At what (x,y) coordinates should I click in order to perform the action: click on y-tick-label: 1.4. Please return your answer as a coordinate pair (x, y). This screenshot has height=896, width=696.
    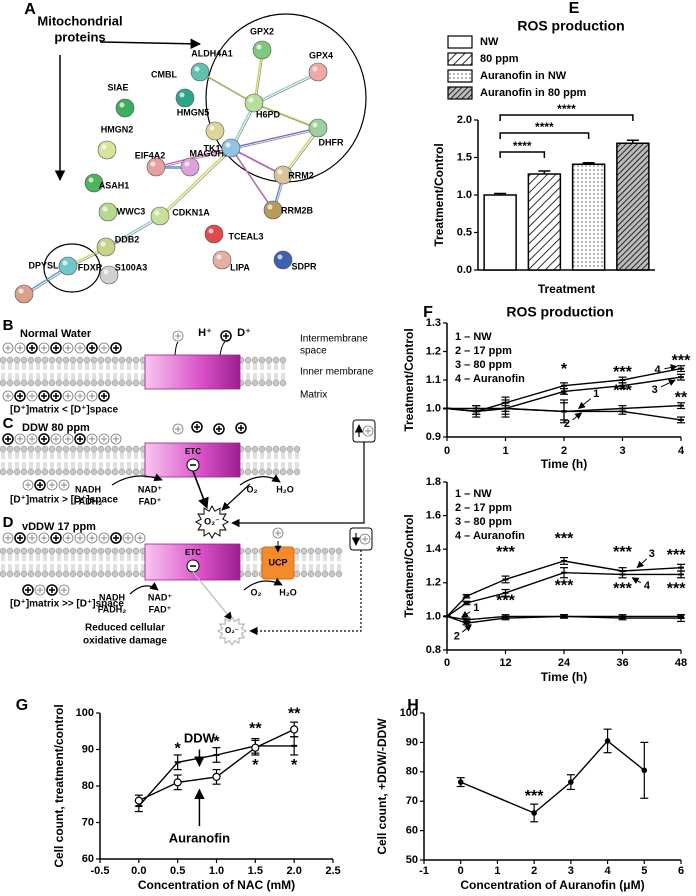
    Looking at the image, I should click on (434, 549).